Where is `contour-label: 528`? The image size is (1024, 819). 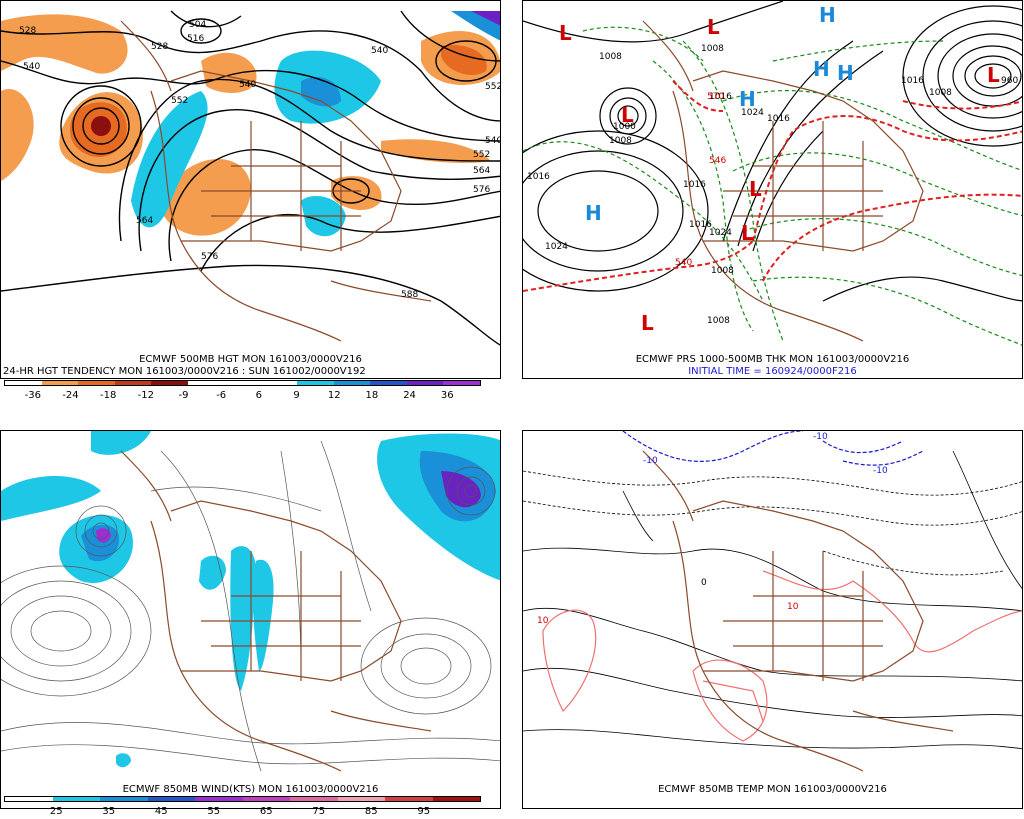
contour-label: 528 is located at coordinates (160, 47).